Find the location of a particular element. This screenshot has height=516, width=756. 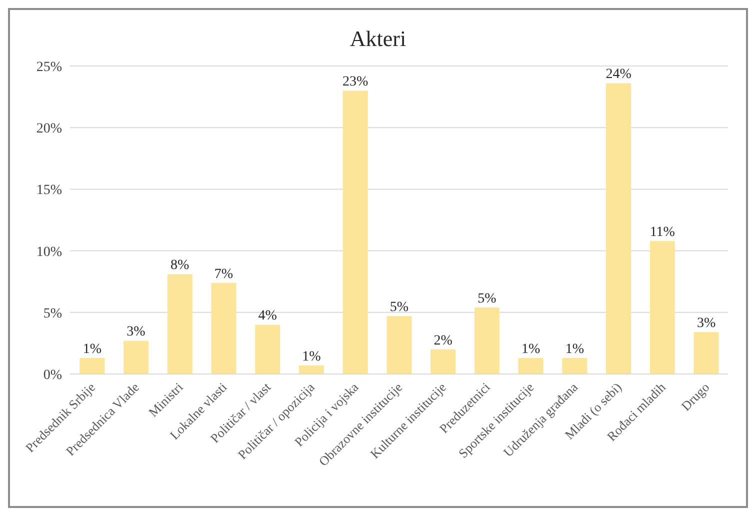

data-label: 11% is located at coordinates (663, 232).